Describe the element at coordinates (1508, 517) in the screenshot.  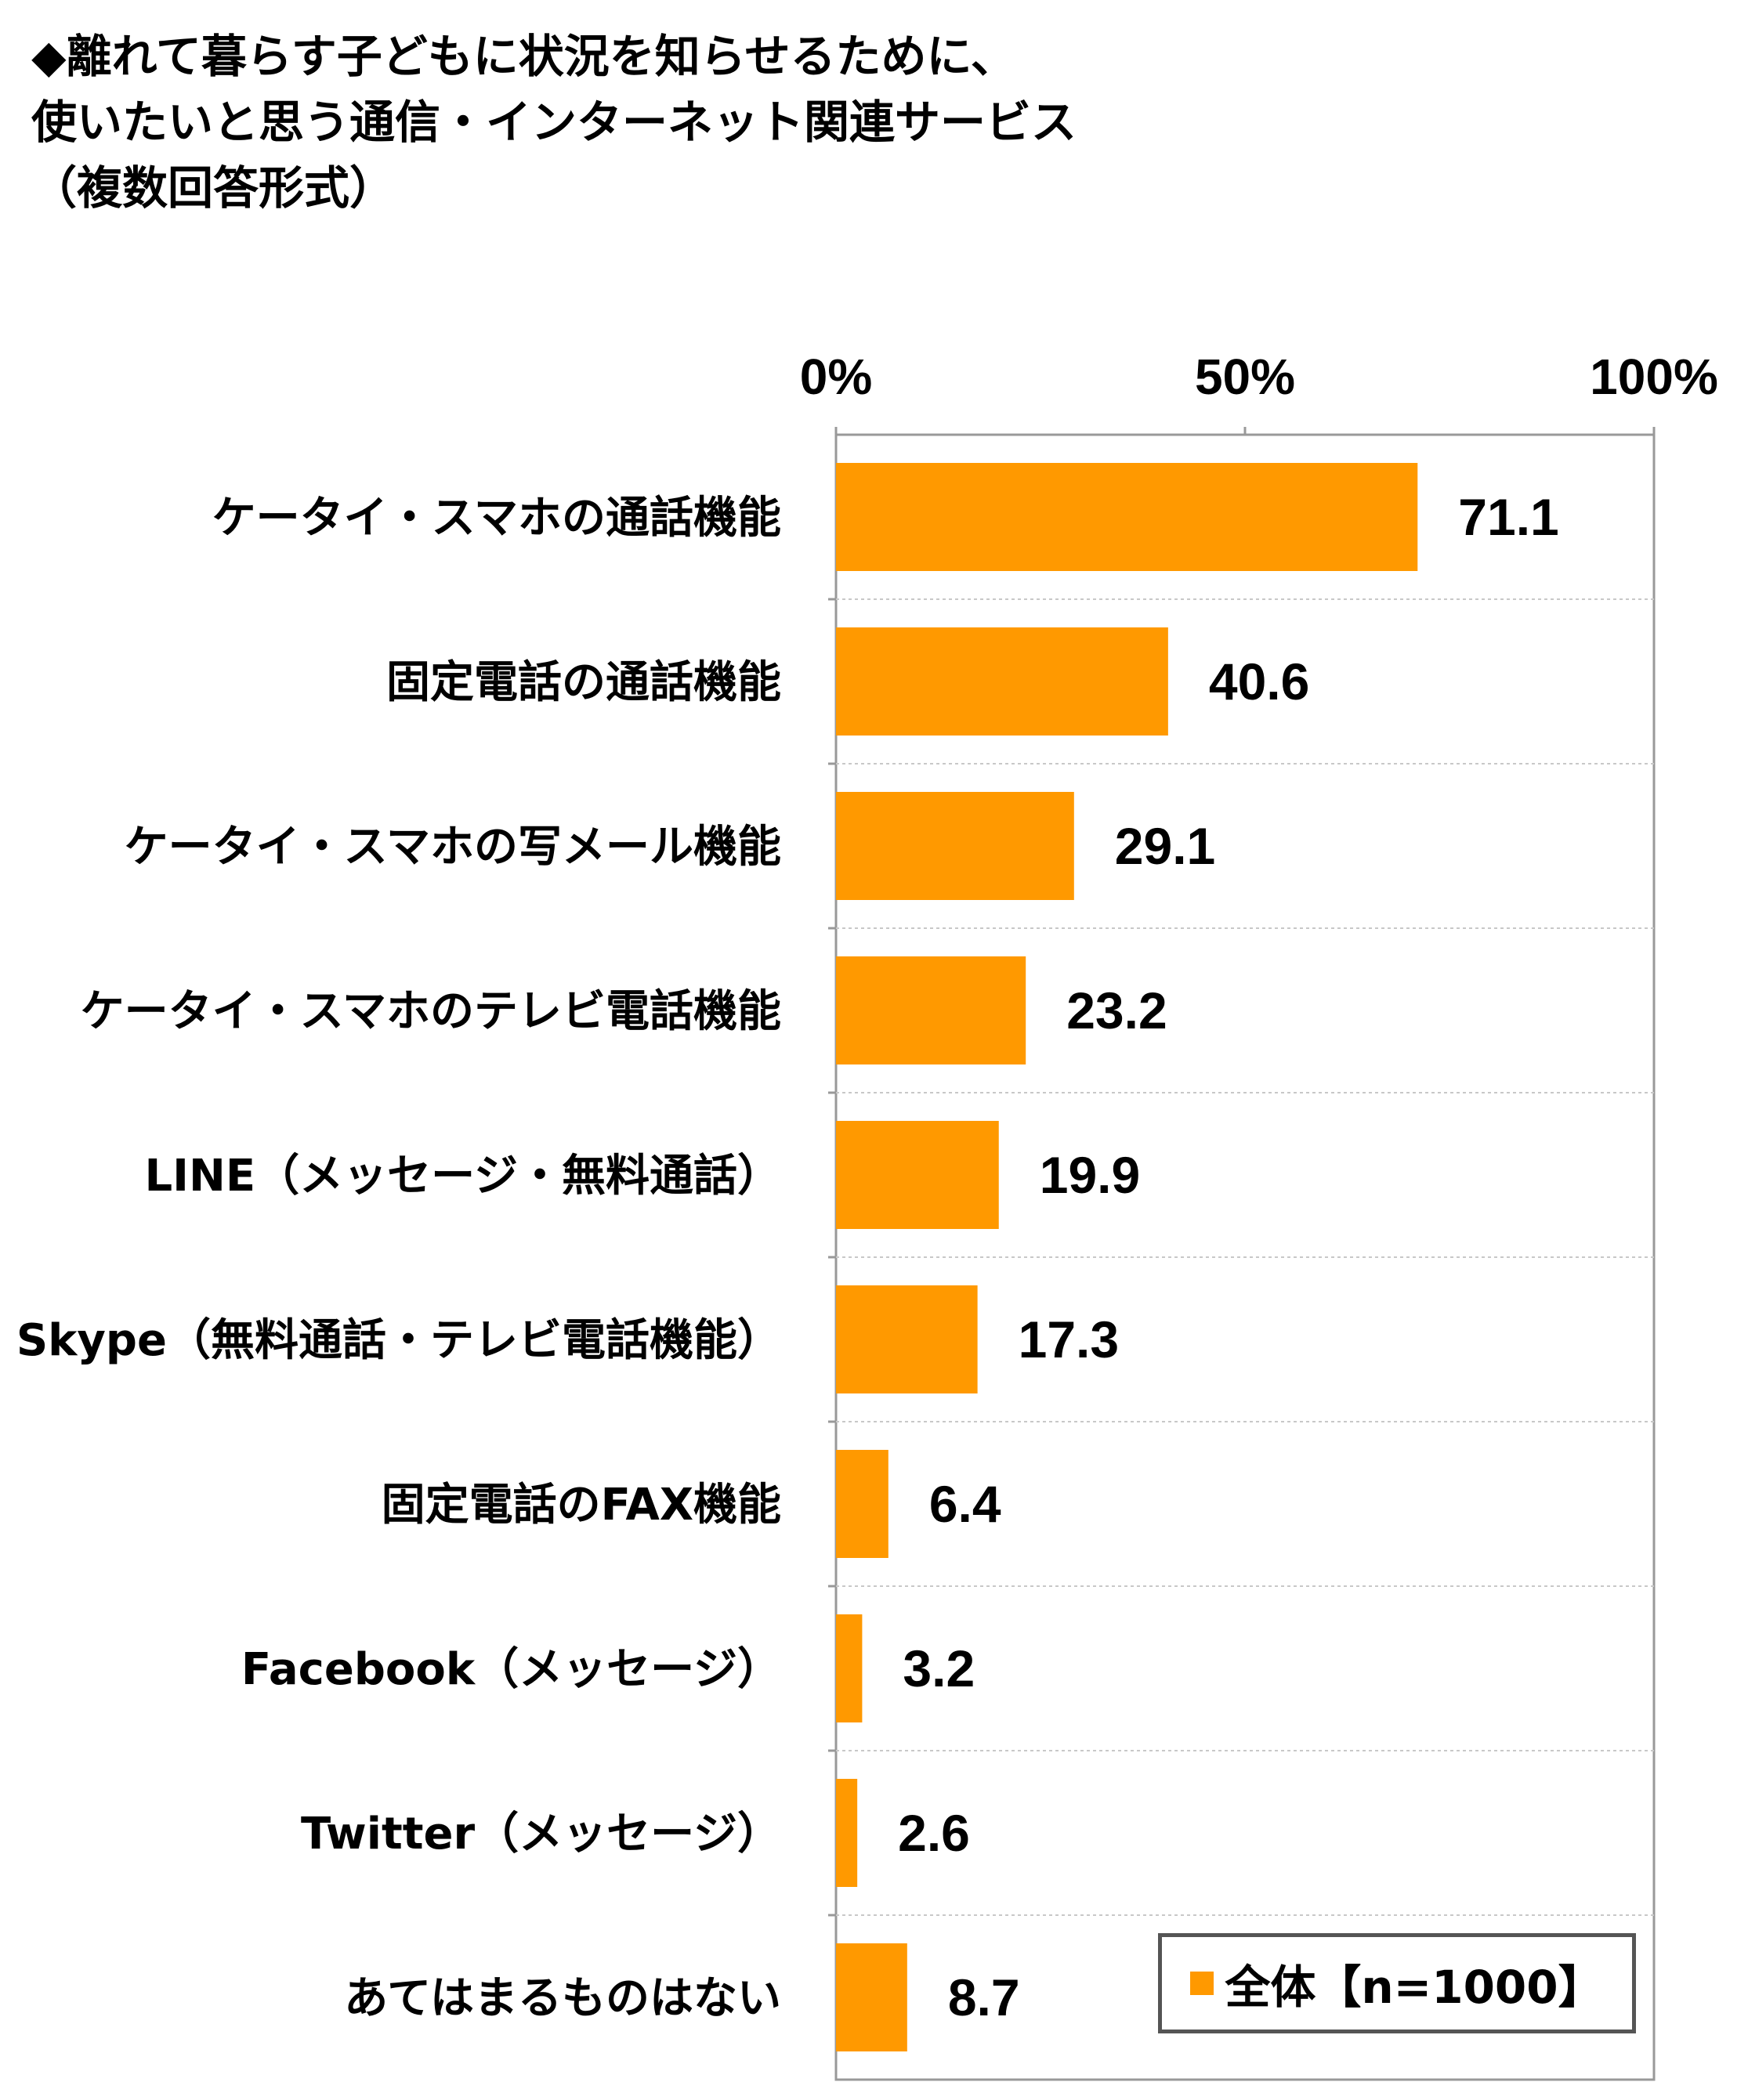
I see `data-label: 71.1` at that location.